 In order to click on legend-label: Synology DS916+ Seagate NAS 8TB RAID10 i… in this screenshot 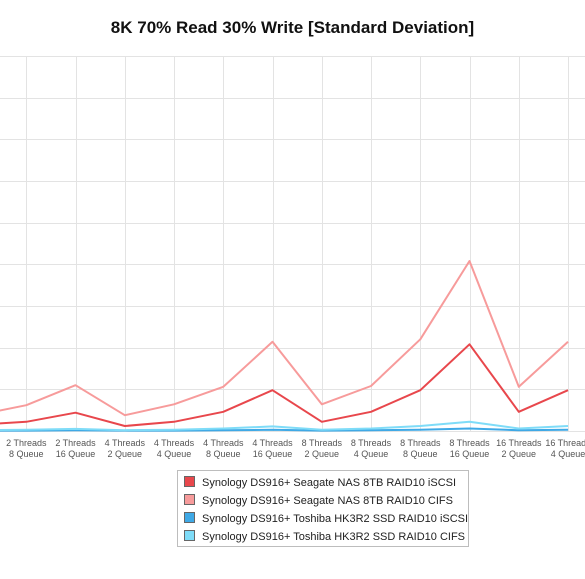, I will do `click(329, 483)`.